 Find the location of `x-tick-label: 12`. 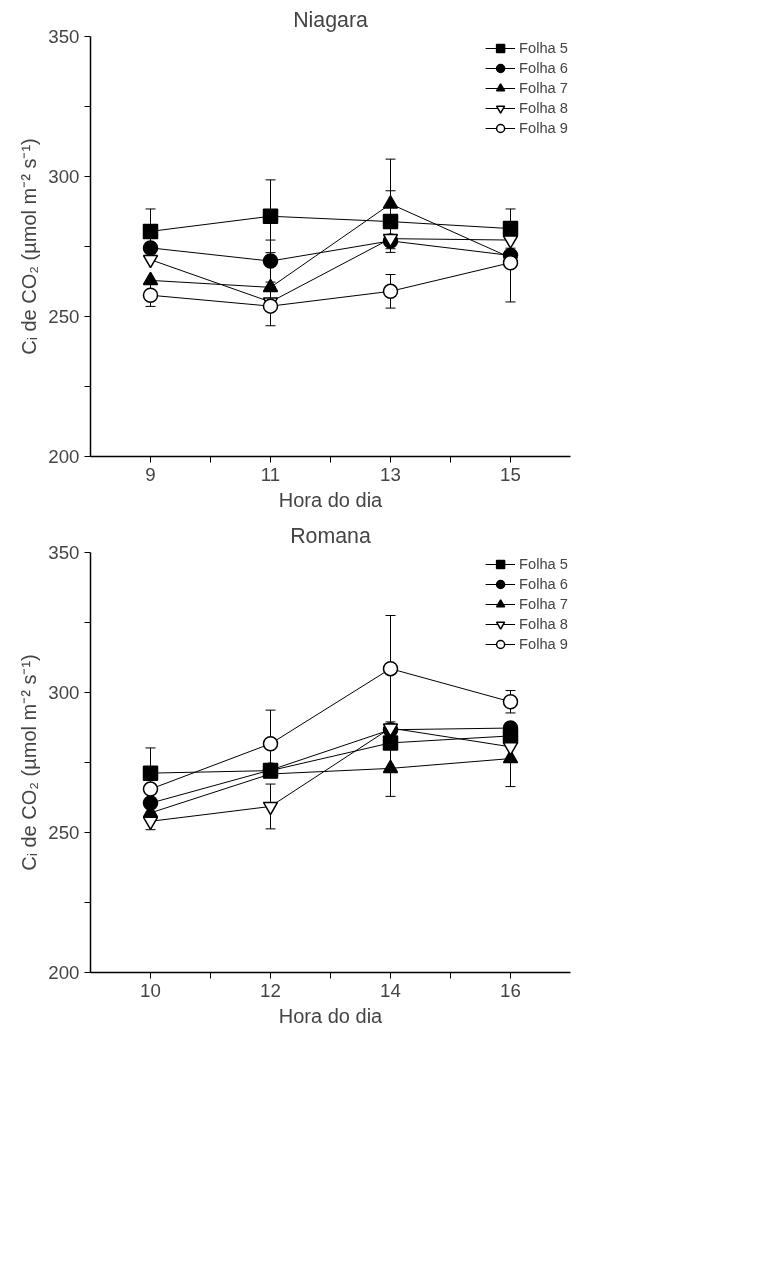

x-tick-label: 12 is located at coordinates (270, 990).